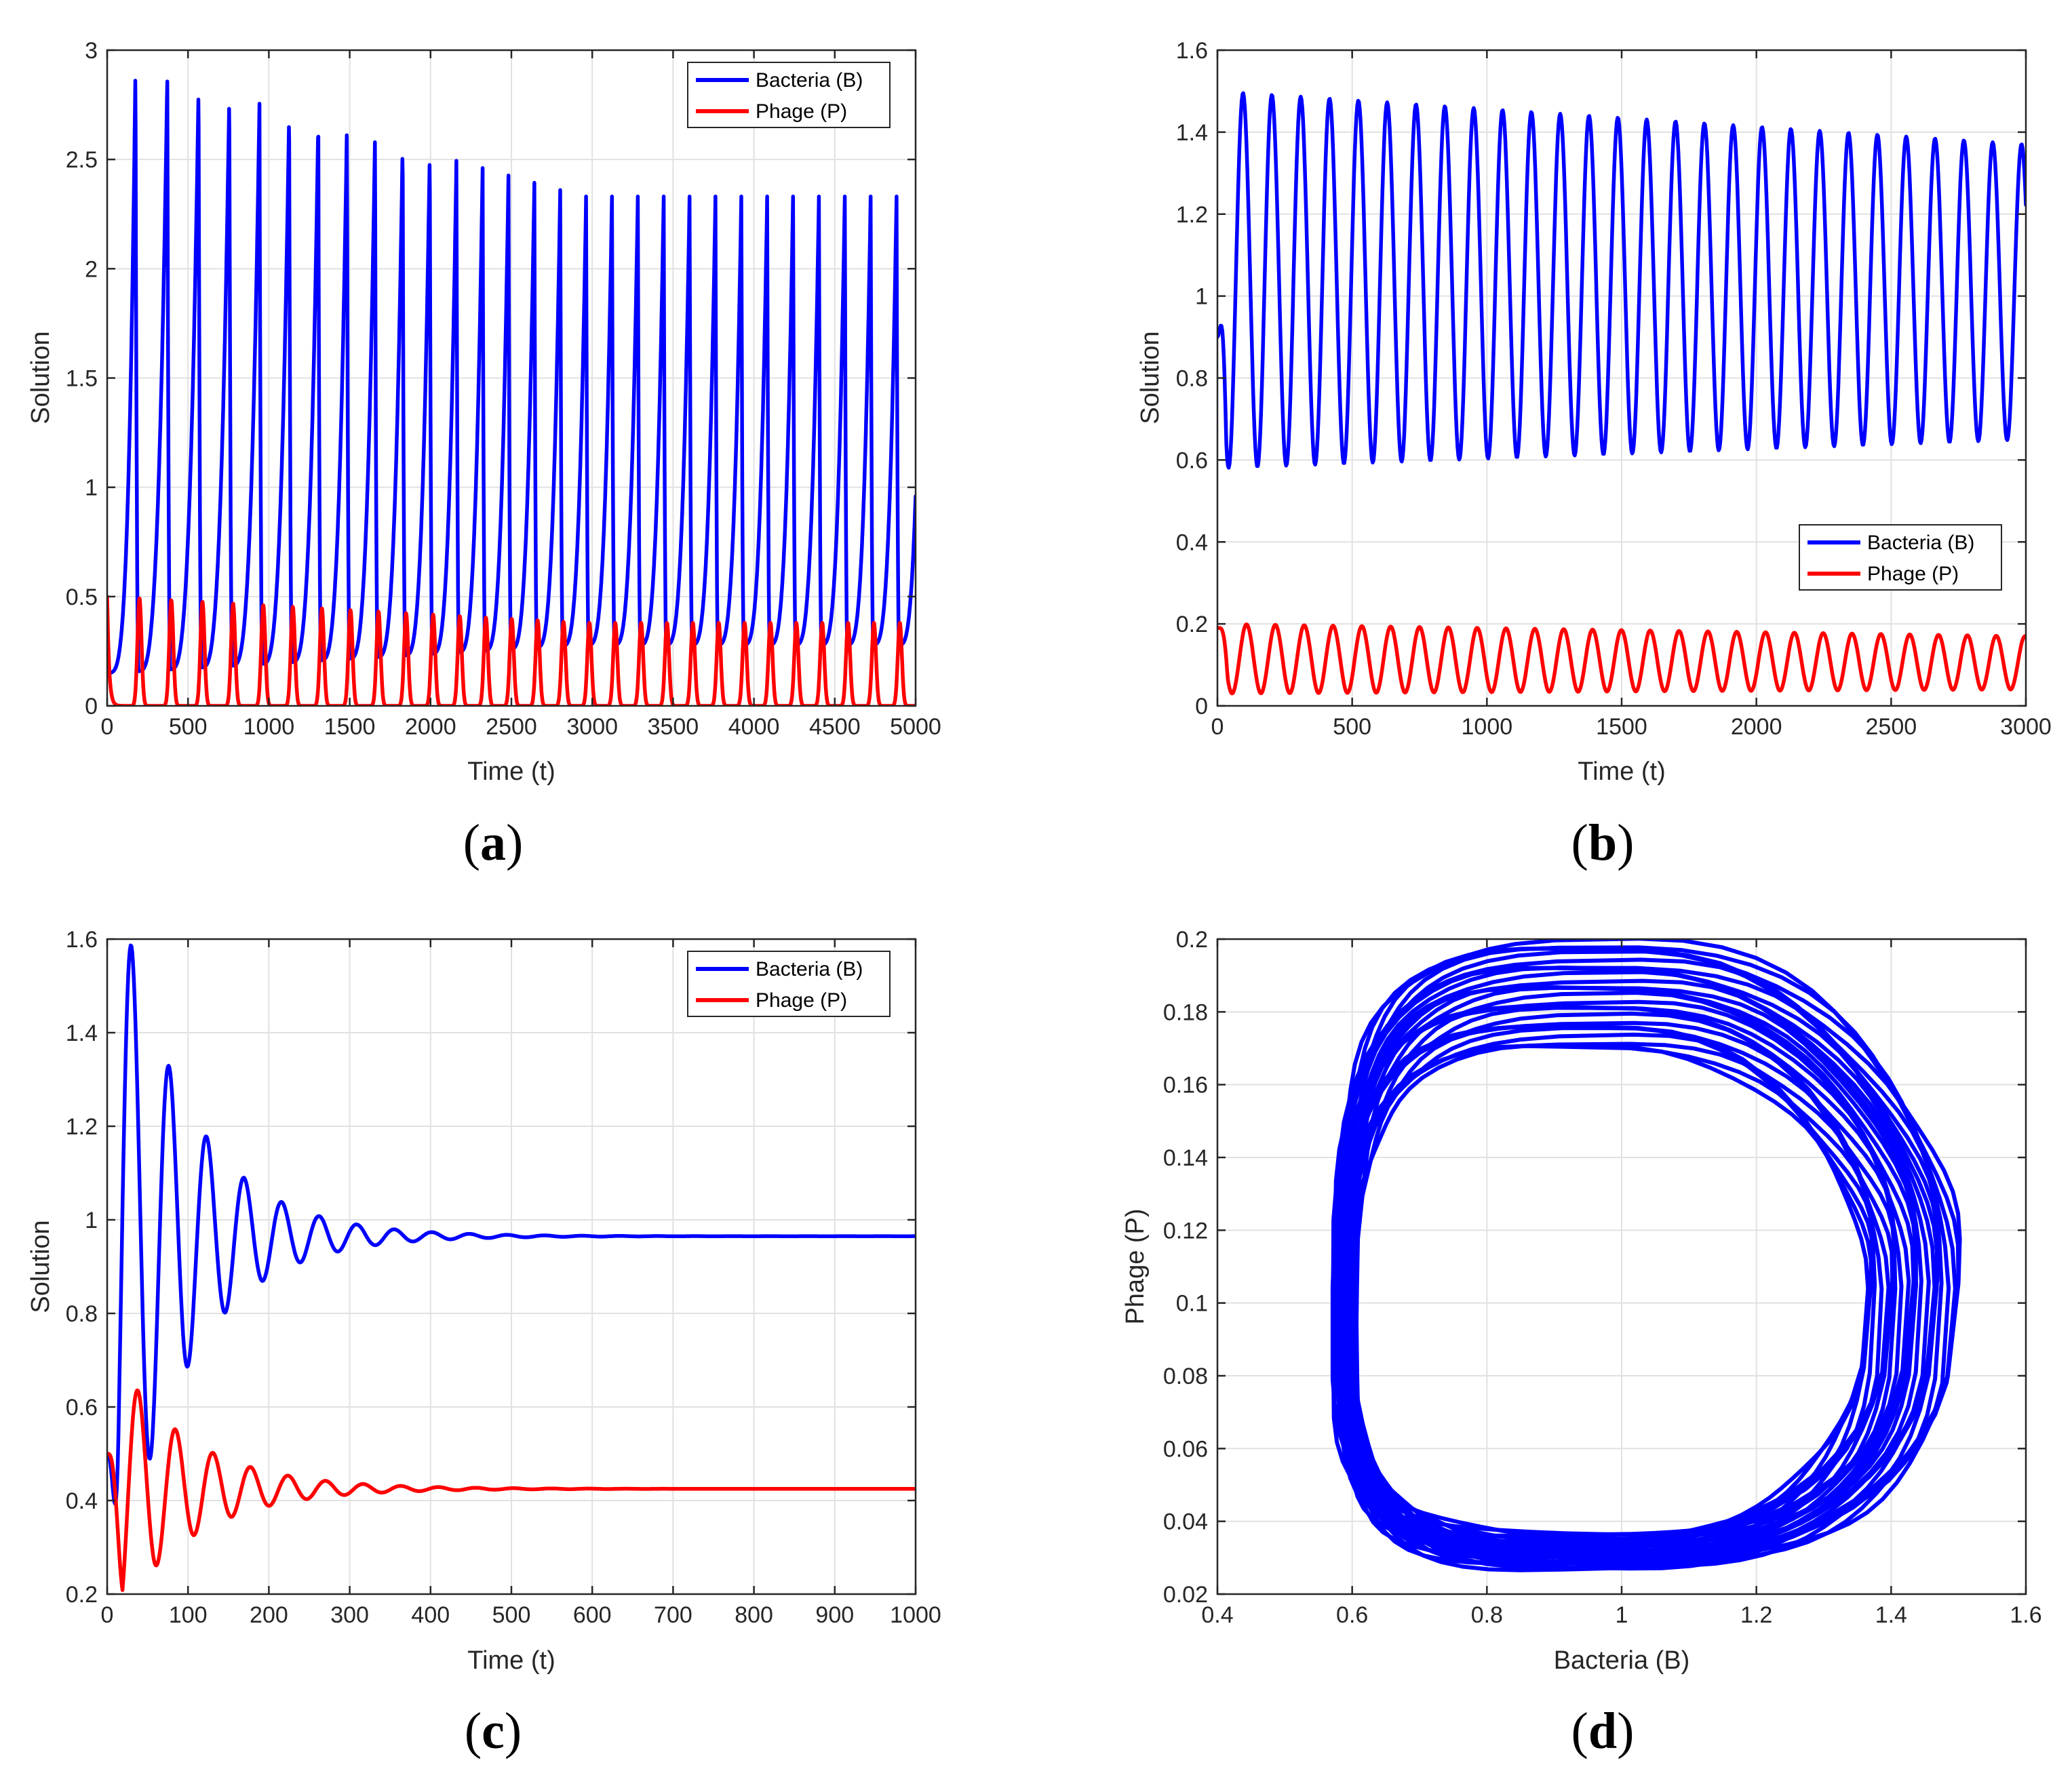 The image size is (2072, 1786). I want to click on panel-c-xtick-label: 500, so click(511, 1615).